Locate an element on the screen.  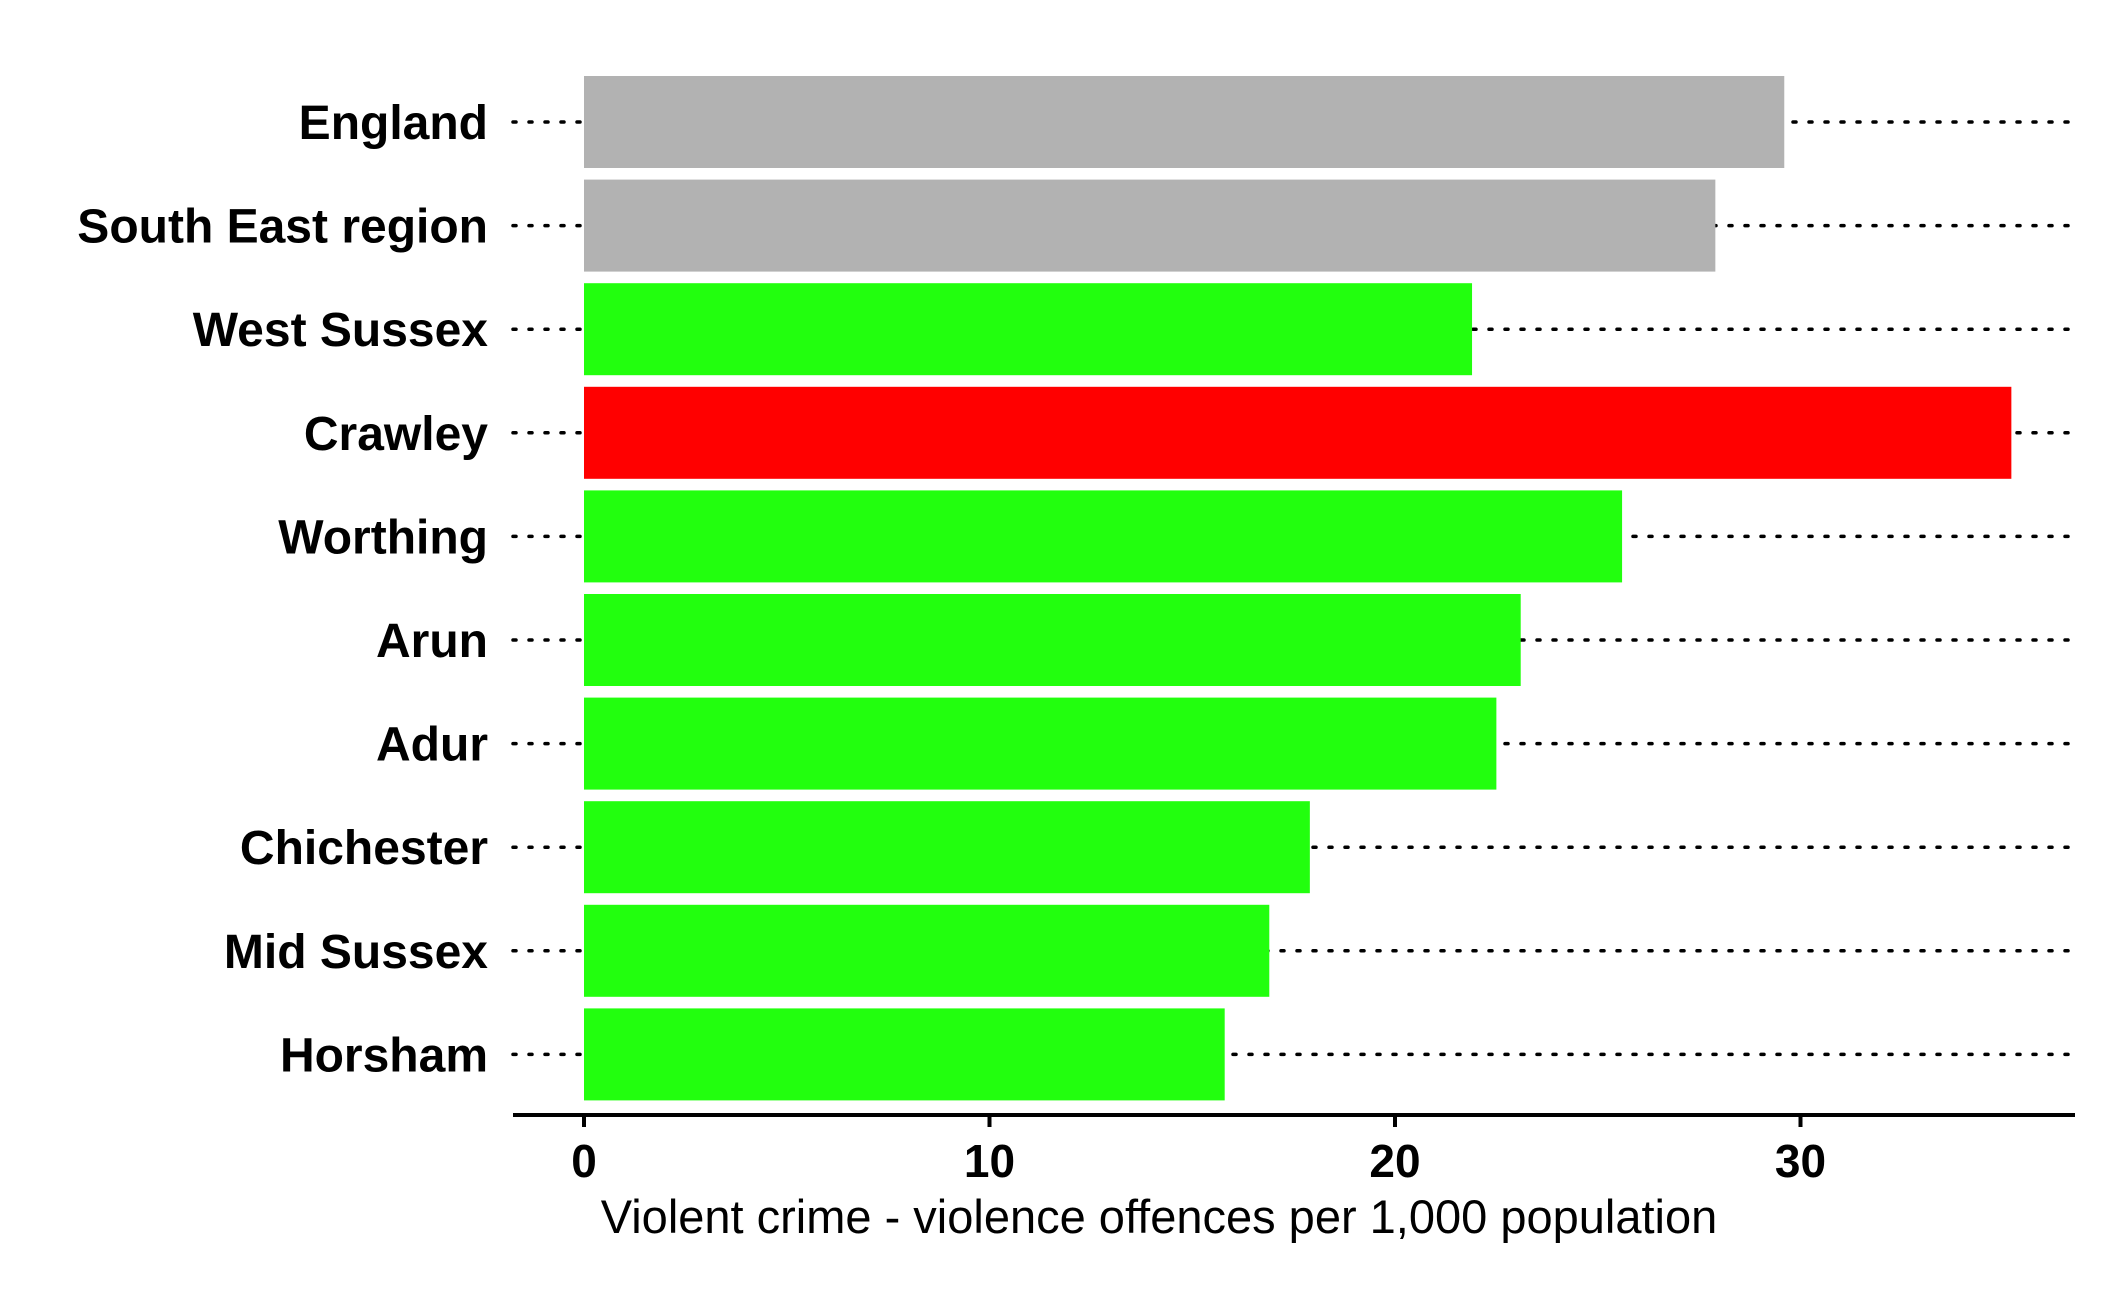
bar-mid-sussex is located at coordinates (927, 950).